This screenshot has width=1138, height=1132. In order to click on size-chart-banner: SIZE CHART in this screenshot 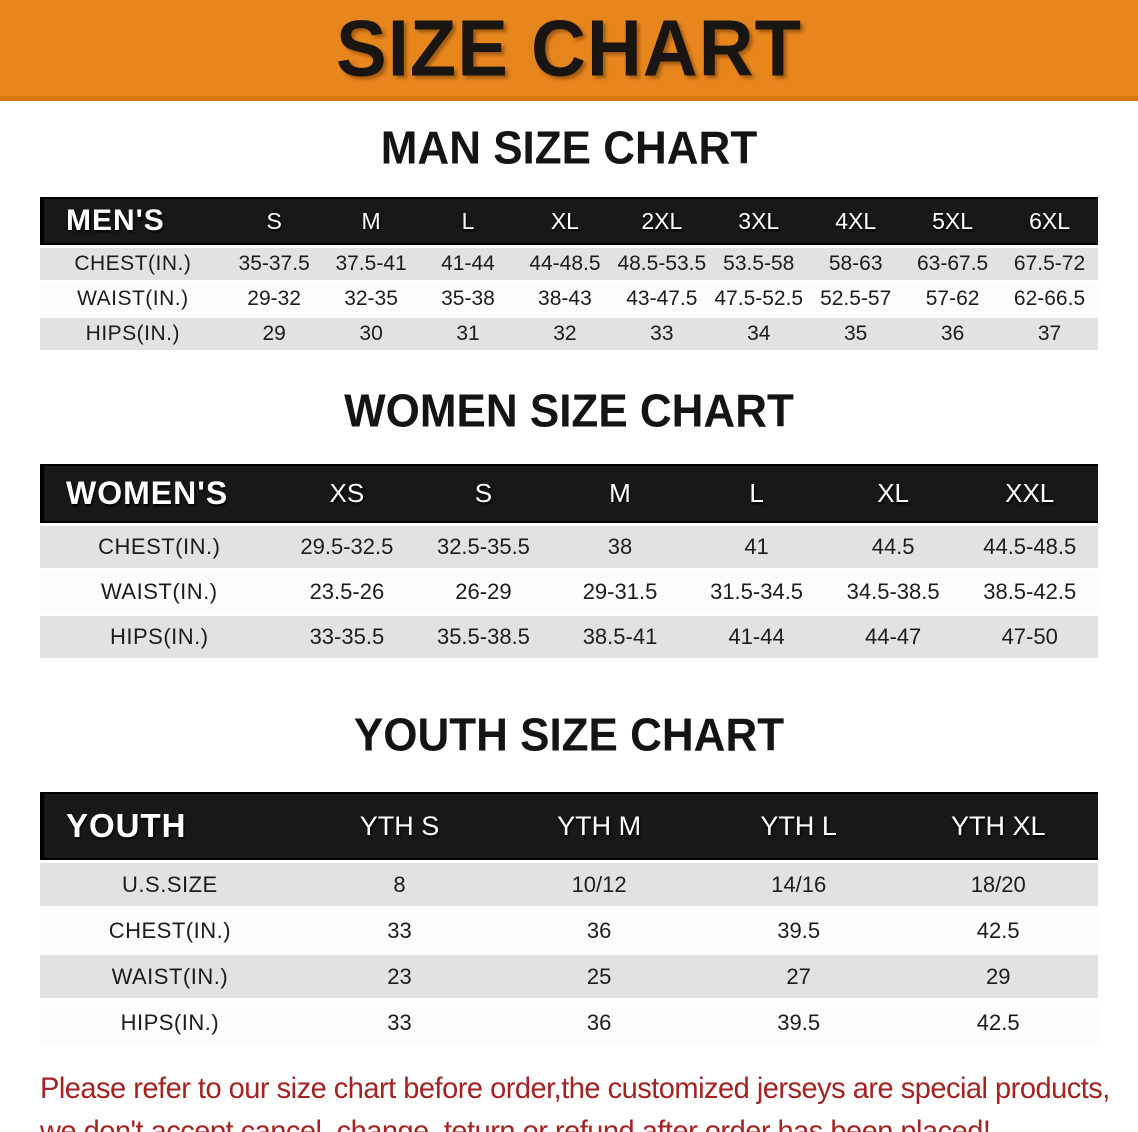, I will do `click(569, 50)`.